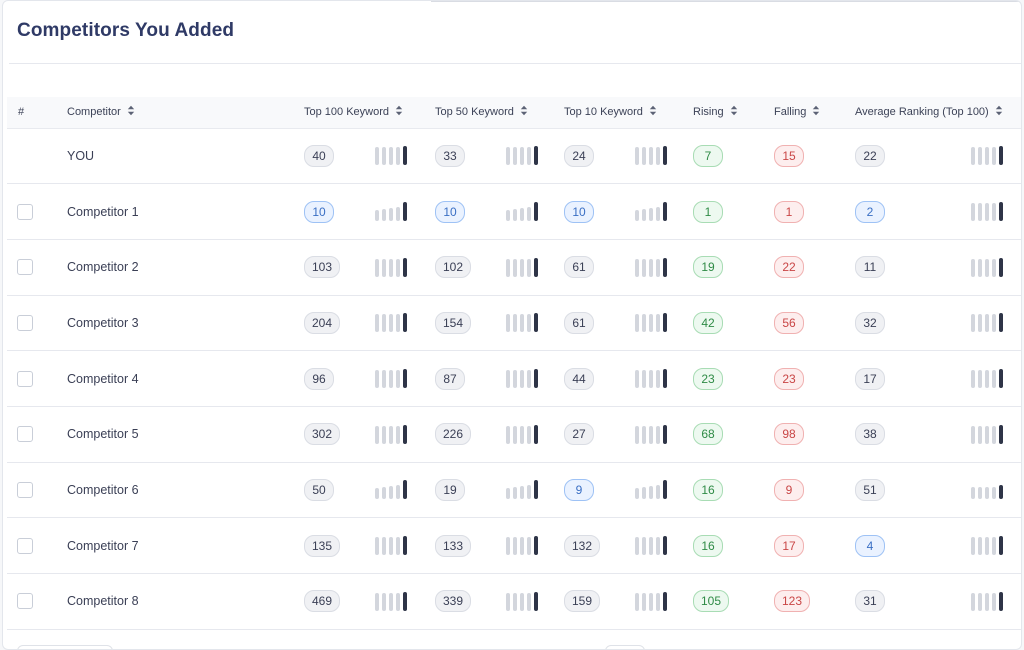 This screenshot has width=1024, height=650. Describe the element at coordinates (65, 647) in the screenshot. I see `footer-control-left` at that location.